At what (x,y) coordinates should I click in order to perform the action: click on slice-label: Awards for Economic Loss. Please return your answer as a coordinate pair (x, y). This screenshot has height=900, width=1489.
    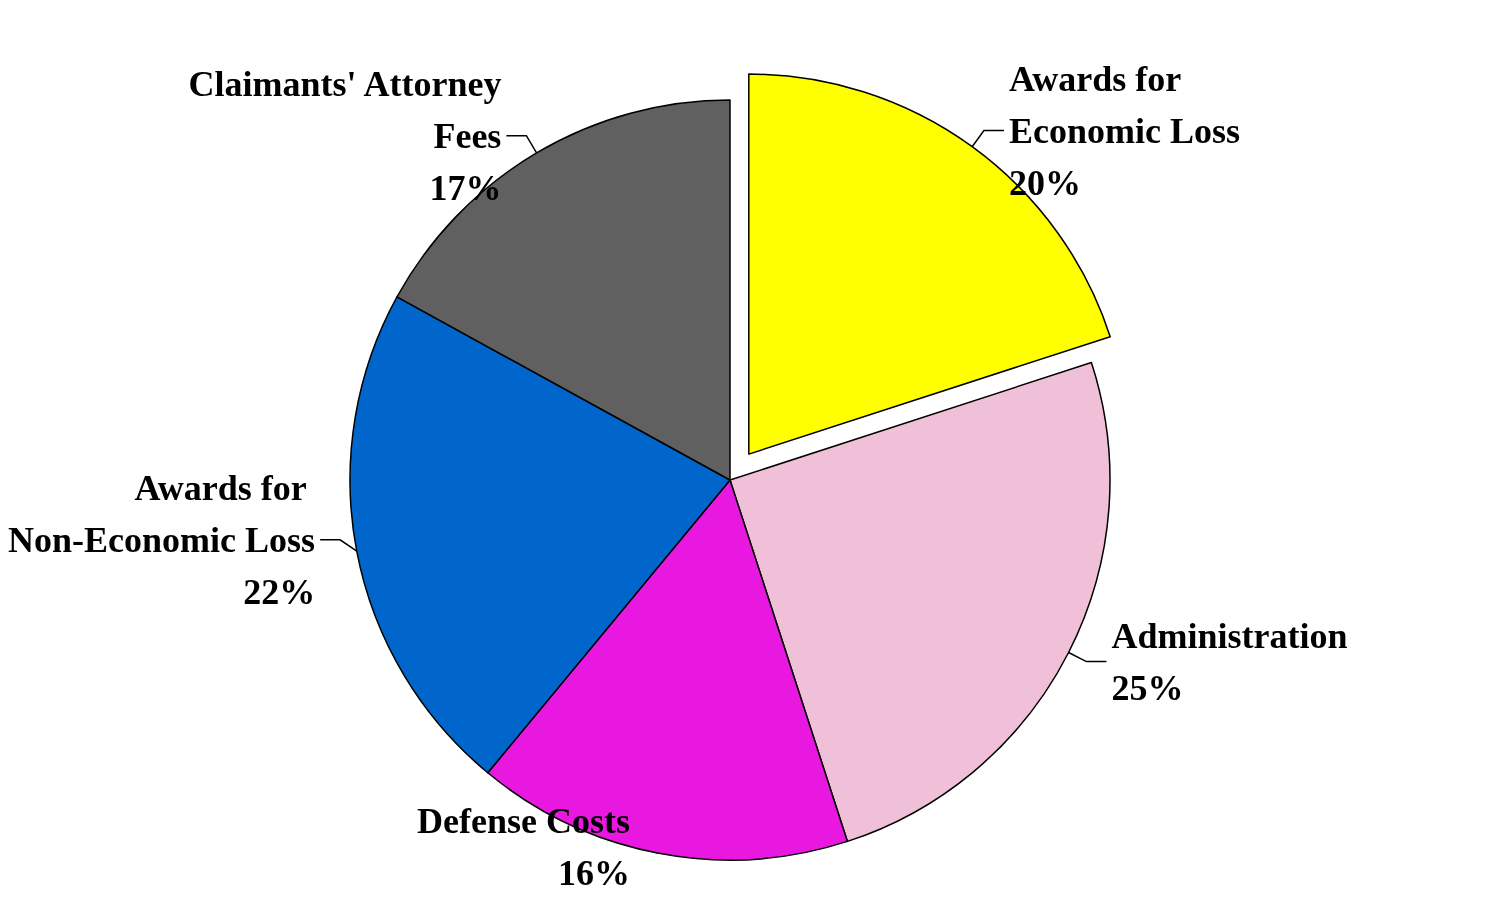
    Looking at the image, I should click on (1124, 104).